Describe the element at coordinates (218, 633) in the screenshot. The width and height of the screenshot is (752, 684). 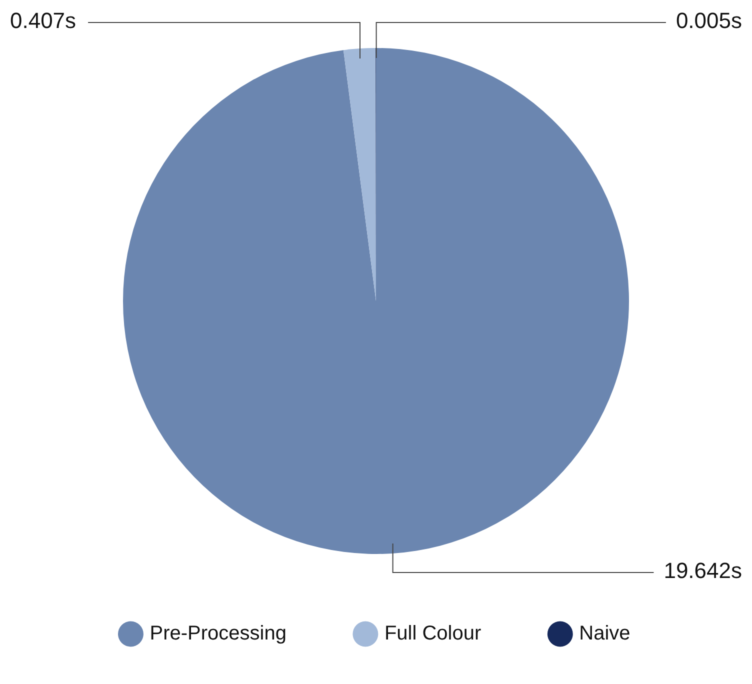
I see `legend-label: Pre-Processing` at that location.